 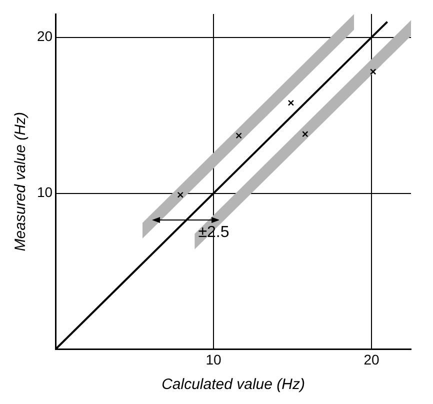 What do you see at coordinates (214, 232) in the screenshot?
I see `annotation: ±2.5` at bounding box center [214, 232].